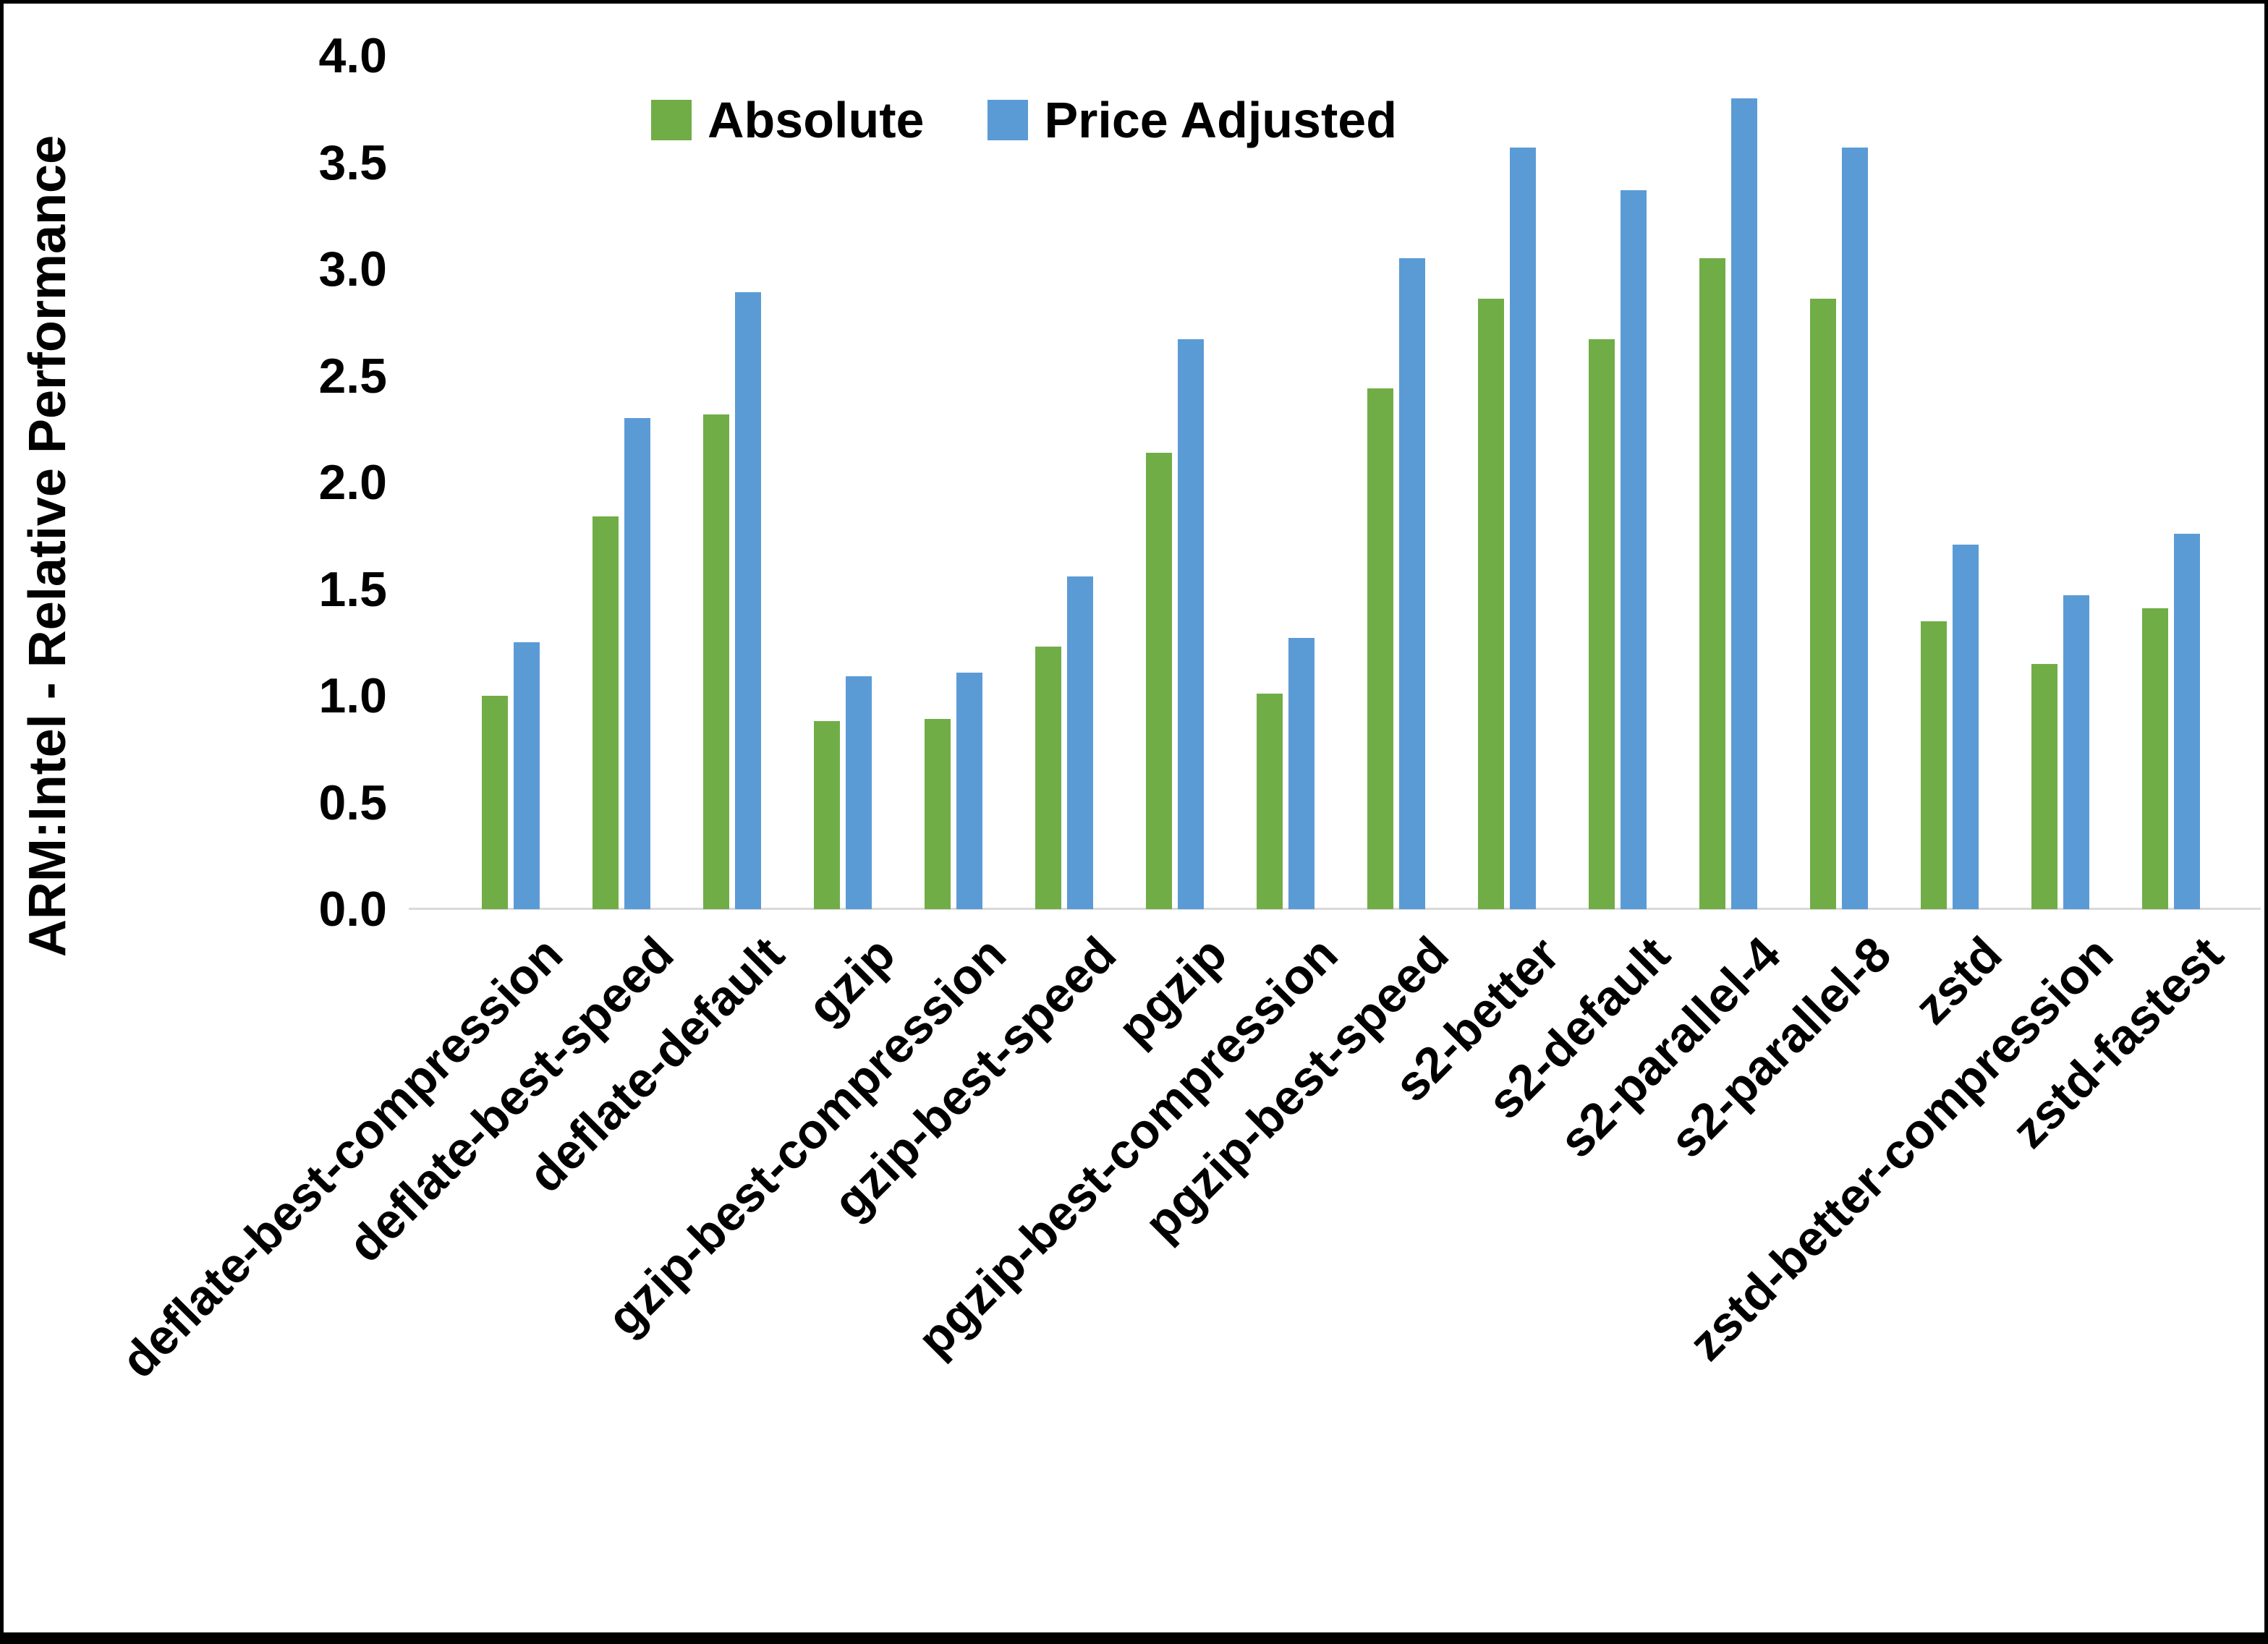  I want to click on bar-price-adjusted-s2-default, so click(1634, 549).